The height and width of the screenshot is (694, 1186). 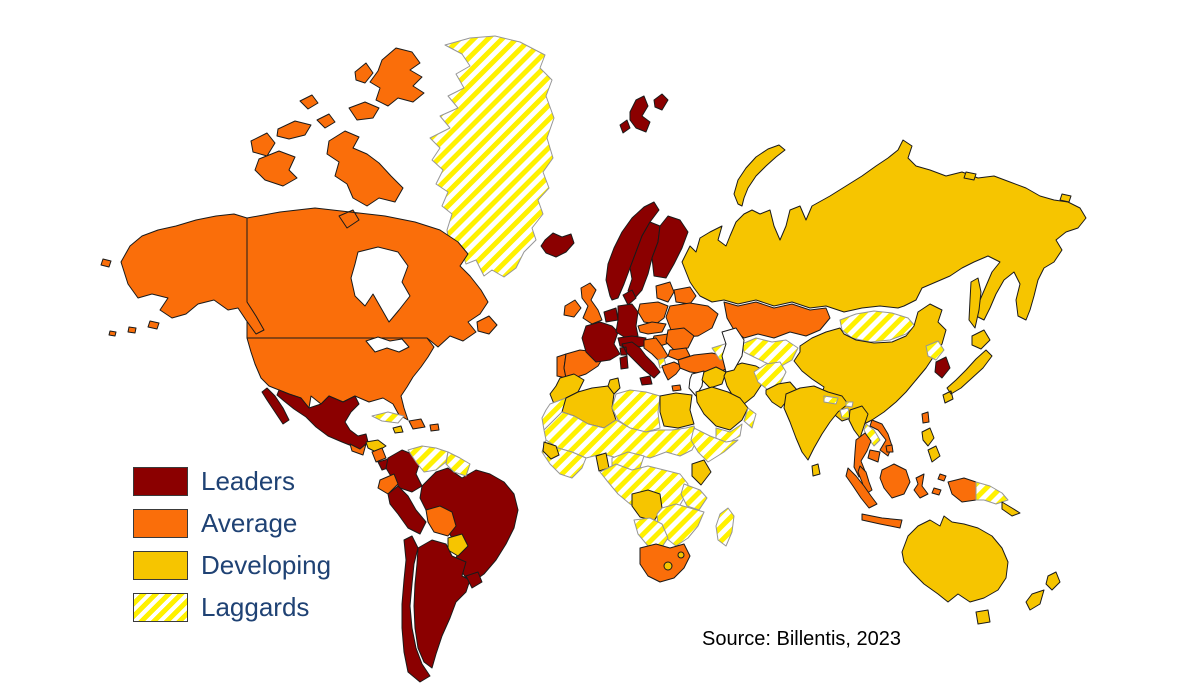 I want to click on country-alaska, so click(x=182, y=275).